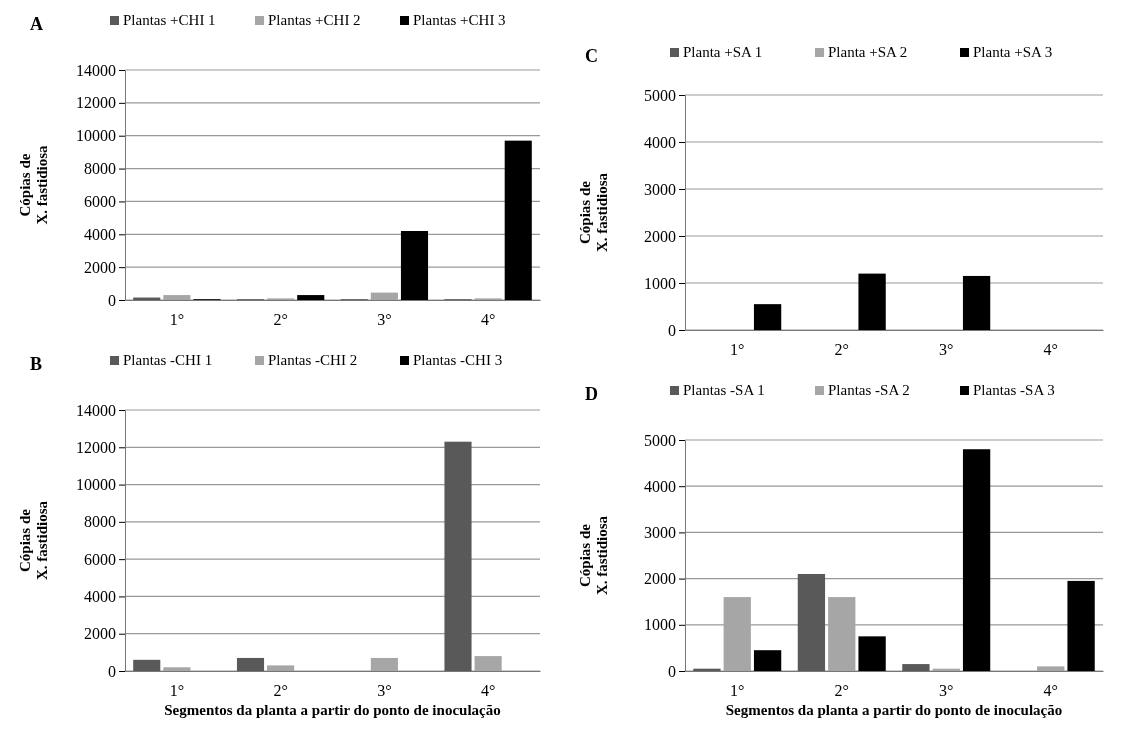 The height and width of the screenshot is (731, 1123). Describe the element at coordinates (723, 52) in the screenshot. I see `legend-label: Planta +SA 1` at that location.